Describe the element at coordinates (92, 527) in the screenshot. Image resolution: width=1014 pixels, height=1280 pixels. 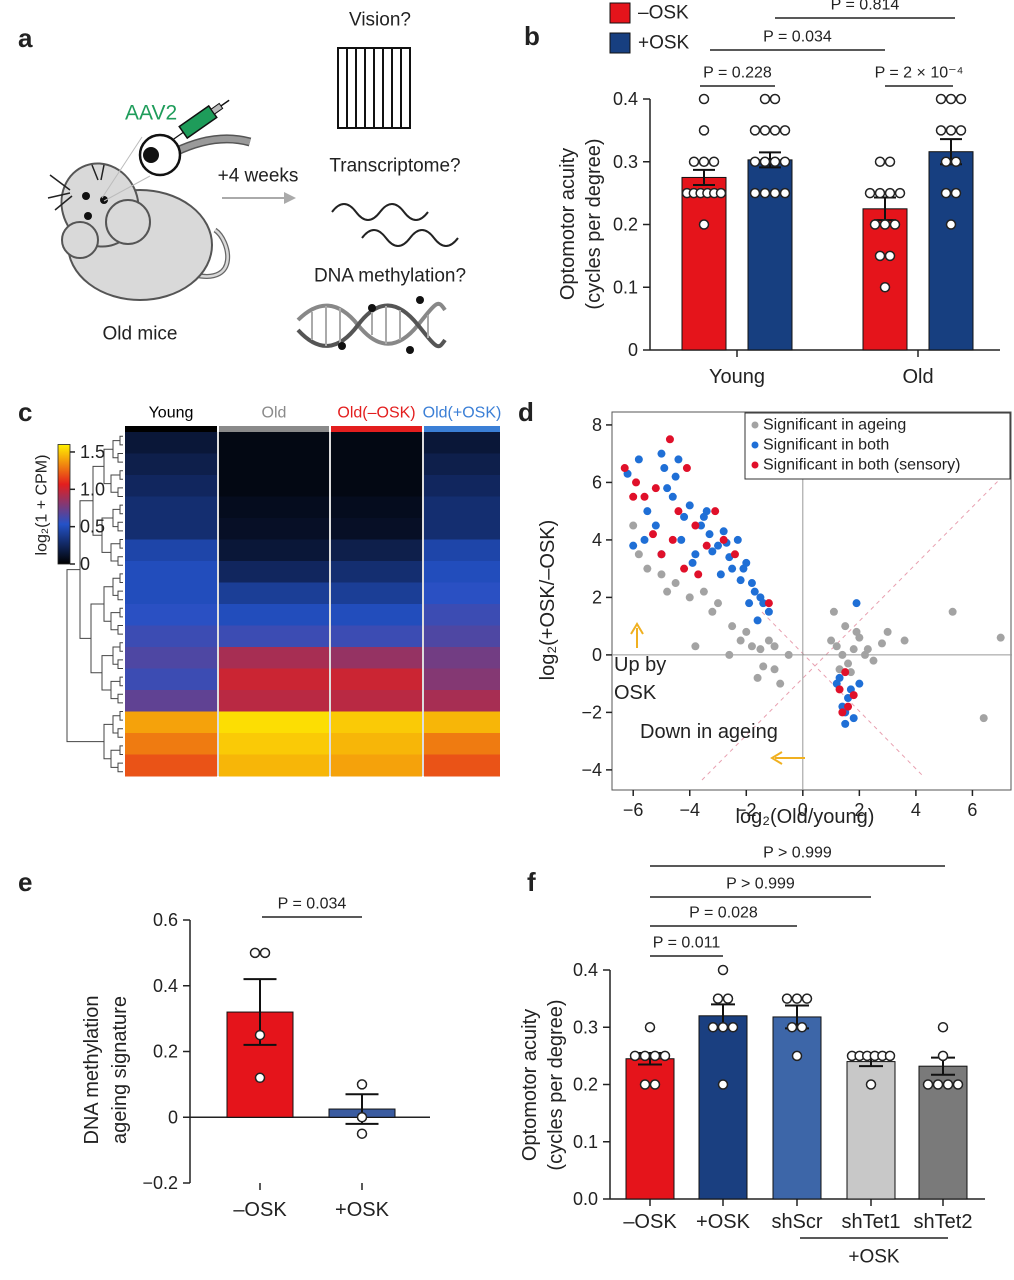
I see `colorbar-tick-label: 0.5` at that location.